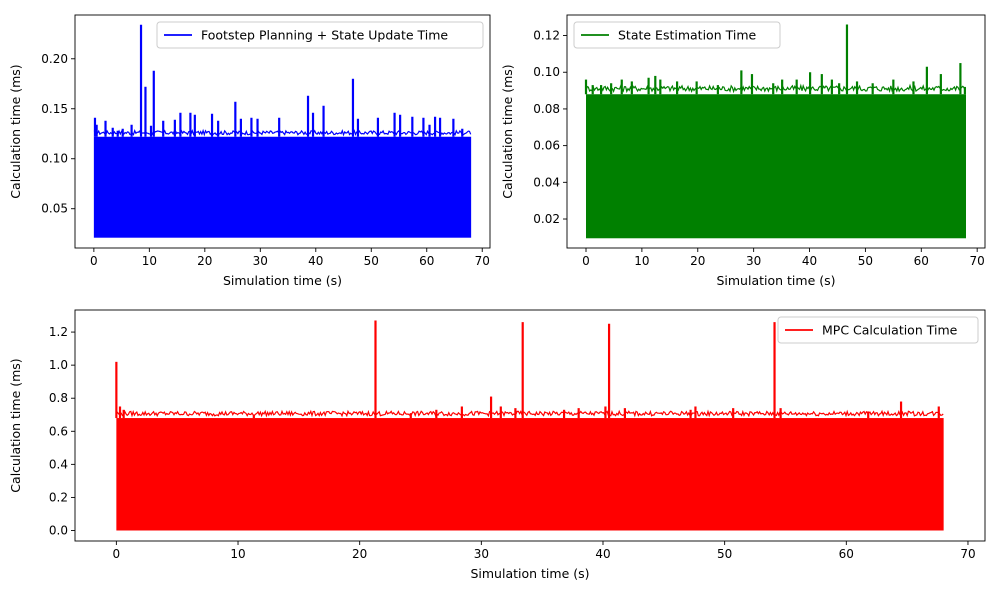 The width and height of the screenshot is (1000, 600). What do you see at coordinates (58, 531) in the screenshot?
I see `y-tick-label: 0.0` at bounding box center [58, 531].